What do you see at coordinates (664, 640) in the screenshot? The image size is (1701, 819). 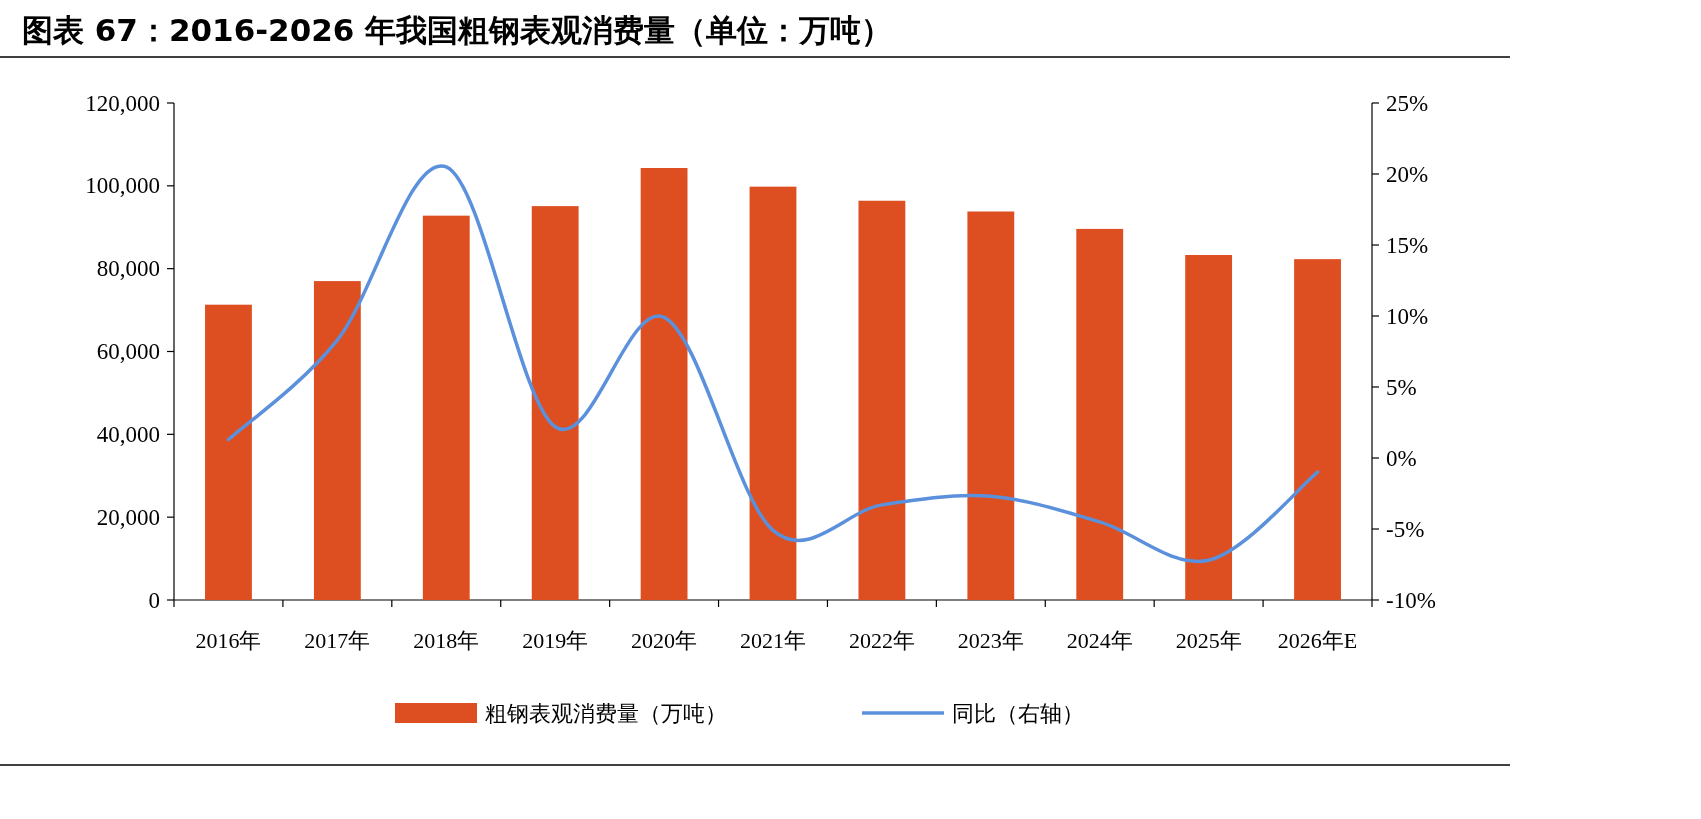 I see `x-tick-label: 2020年` at bounding box center [664, 640].